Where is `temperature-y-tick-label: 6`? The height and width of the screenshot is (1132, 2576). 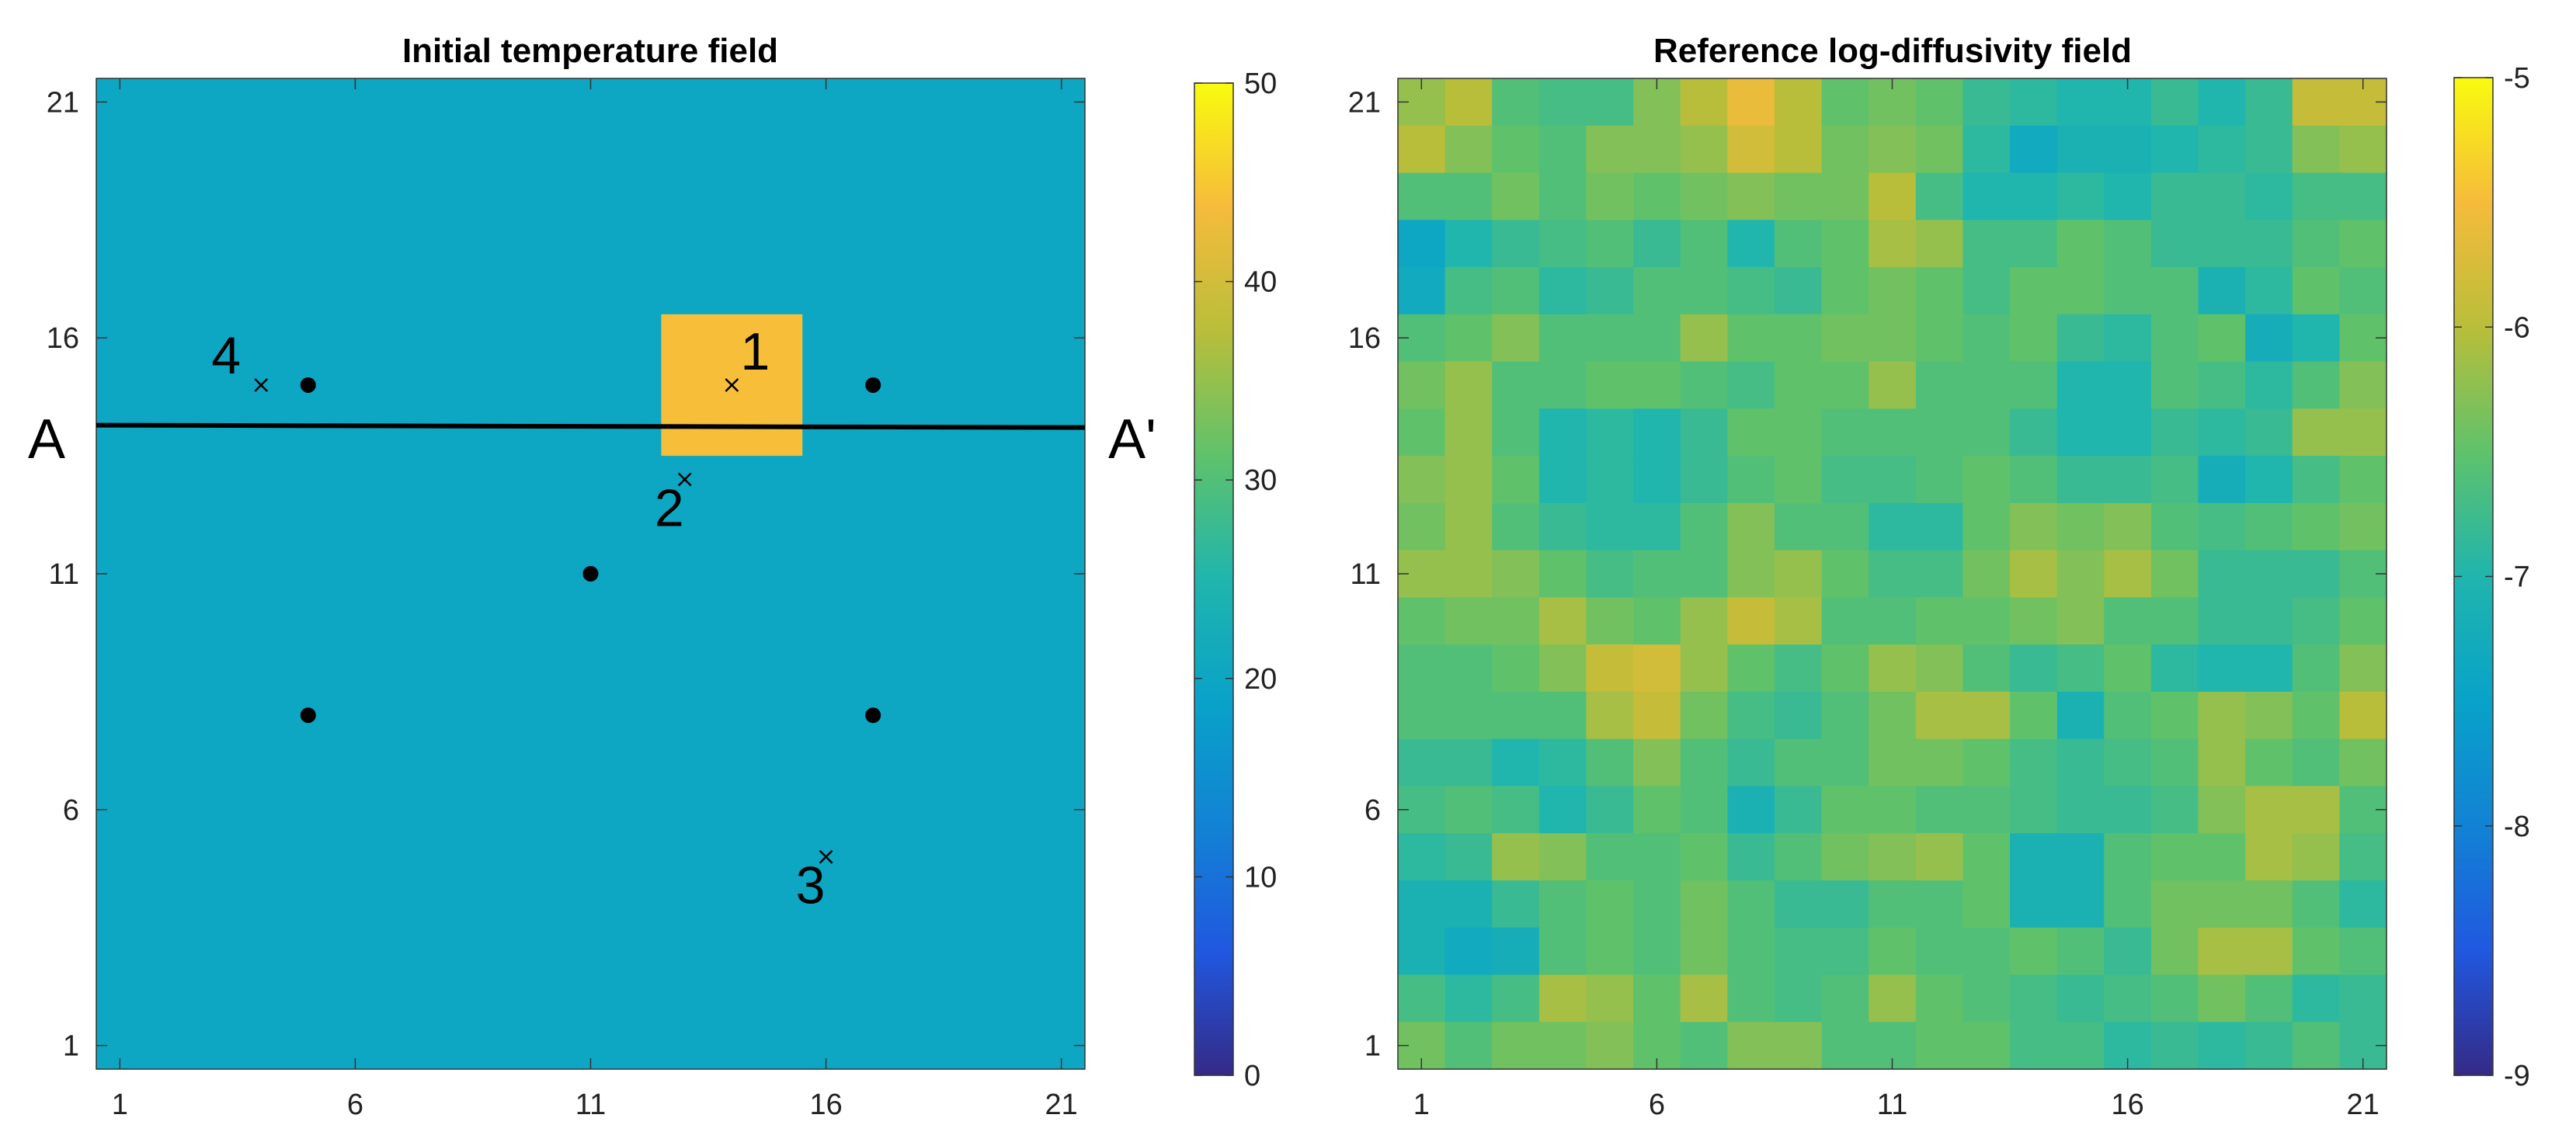 temperature-y-tick-label: 6 is located at coordinates (71, 810).